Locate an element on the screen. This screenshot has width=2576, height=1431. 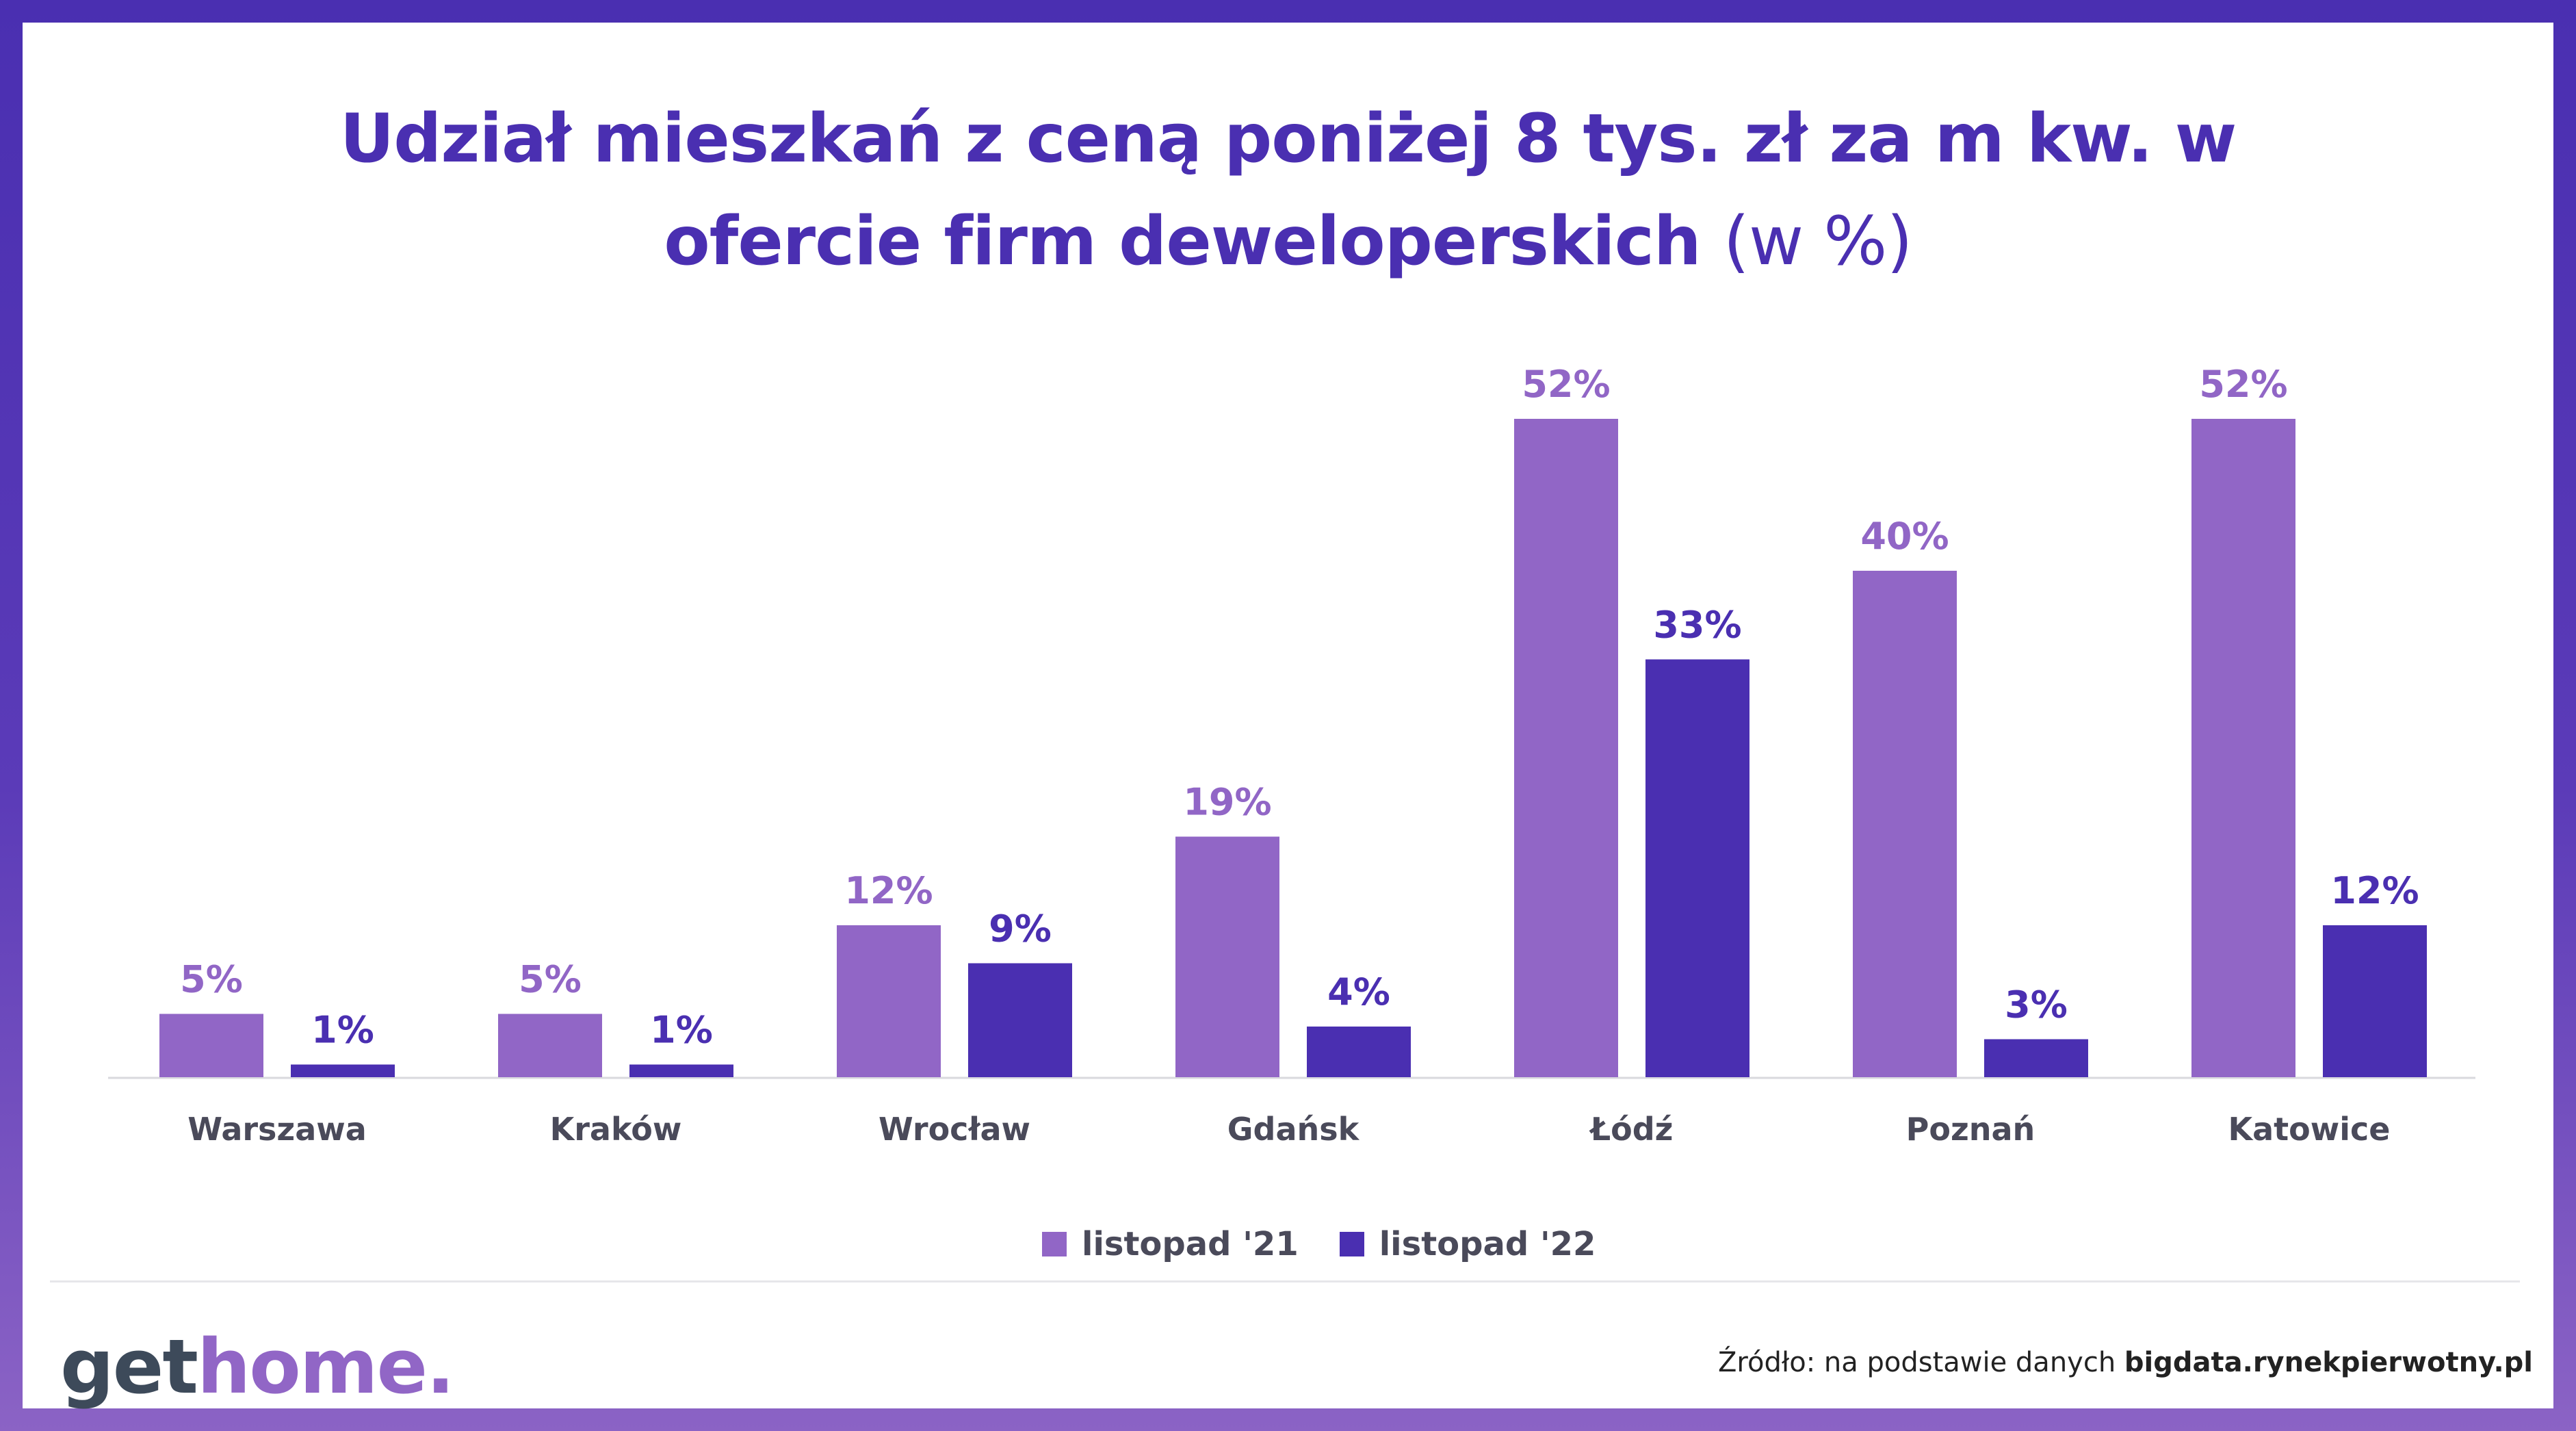
gethome-logo: gethome. is located at coordinates (257, 1366).